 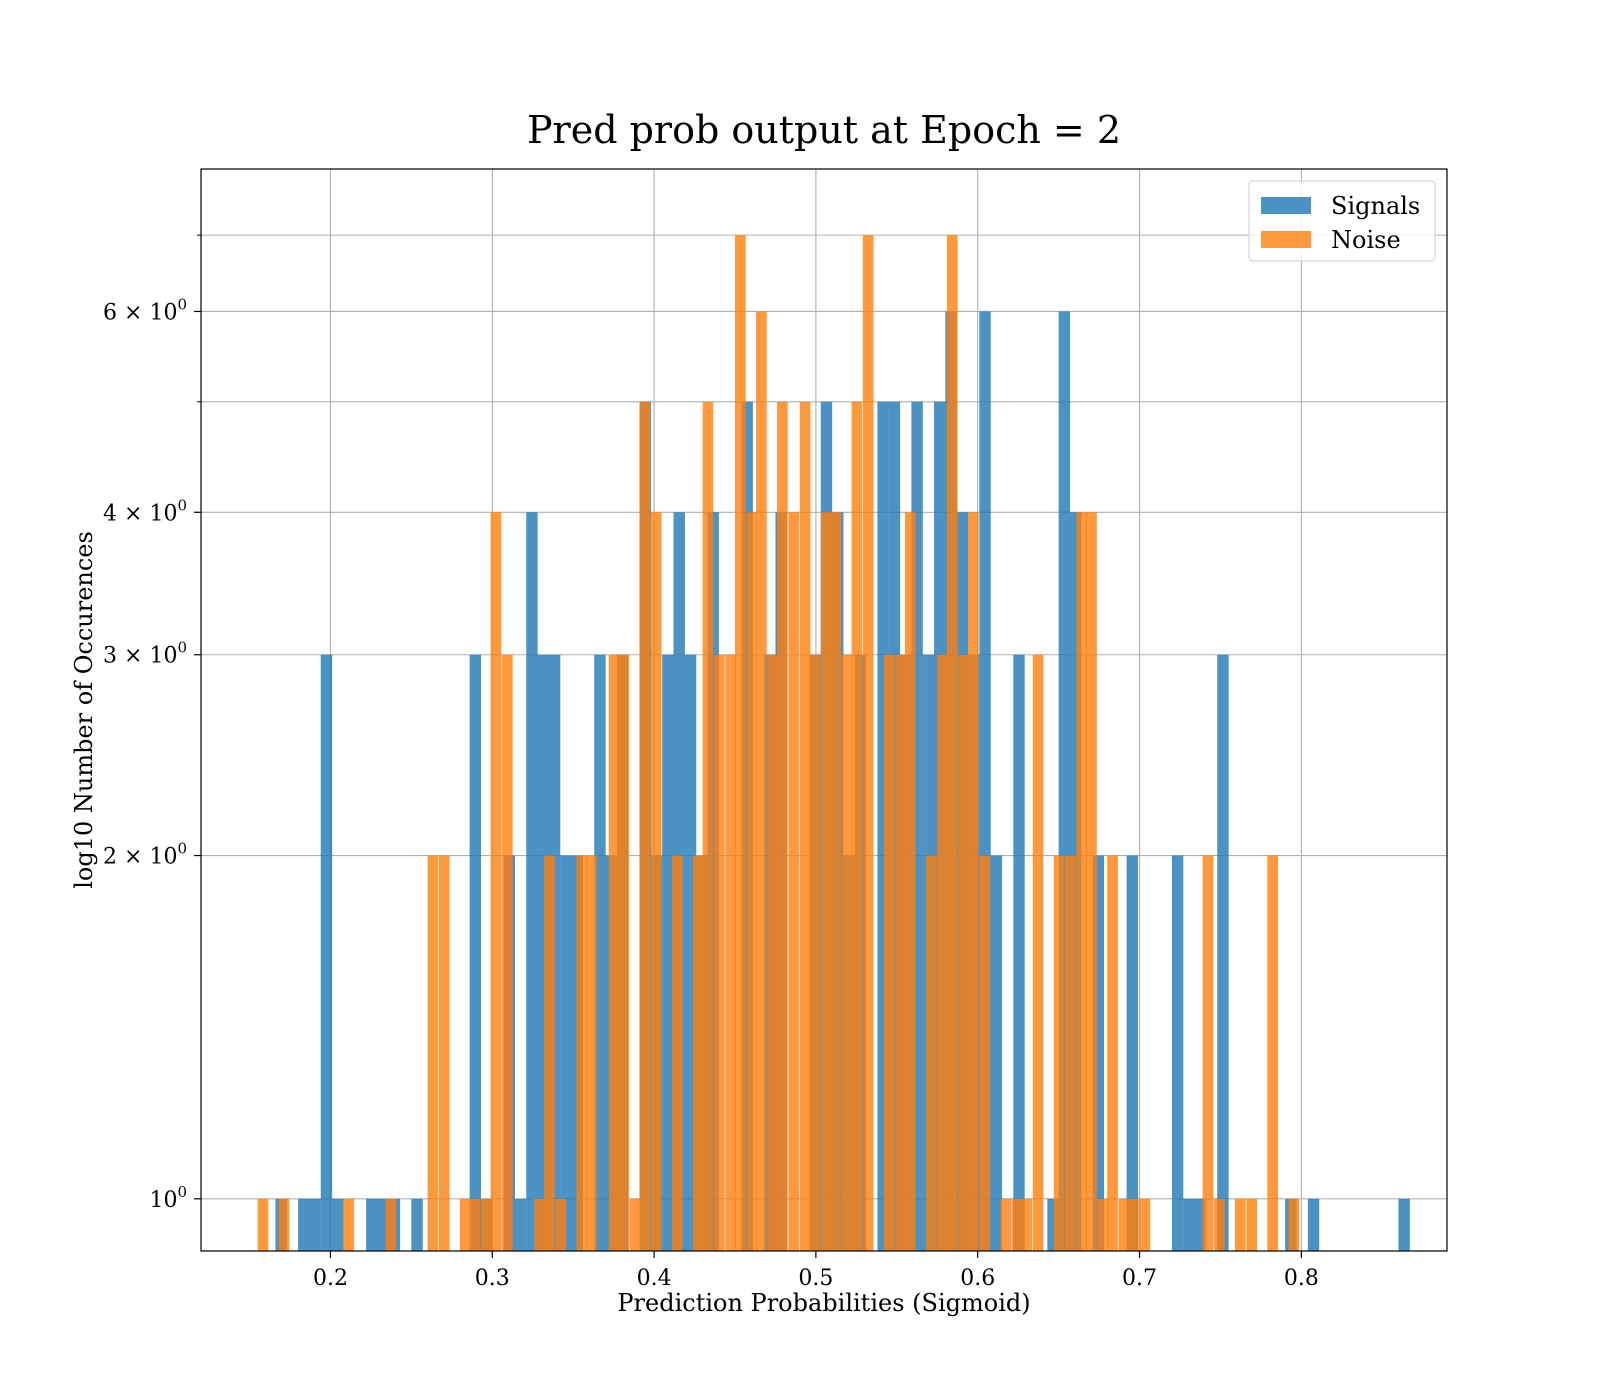 I want to click on x-tick-label: 0.6, so click(x=977, y=1278).